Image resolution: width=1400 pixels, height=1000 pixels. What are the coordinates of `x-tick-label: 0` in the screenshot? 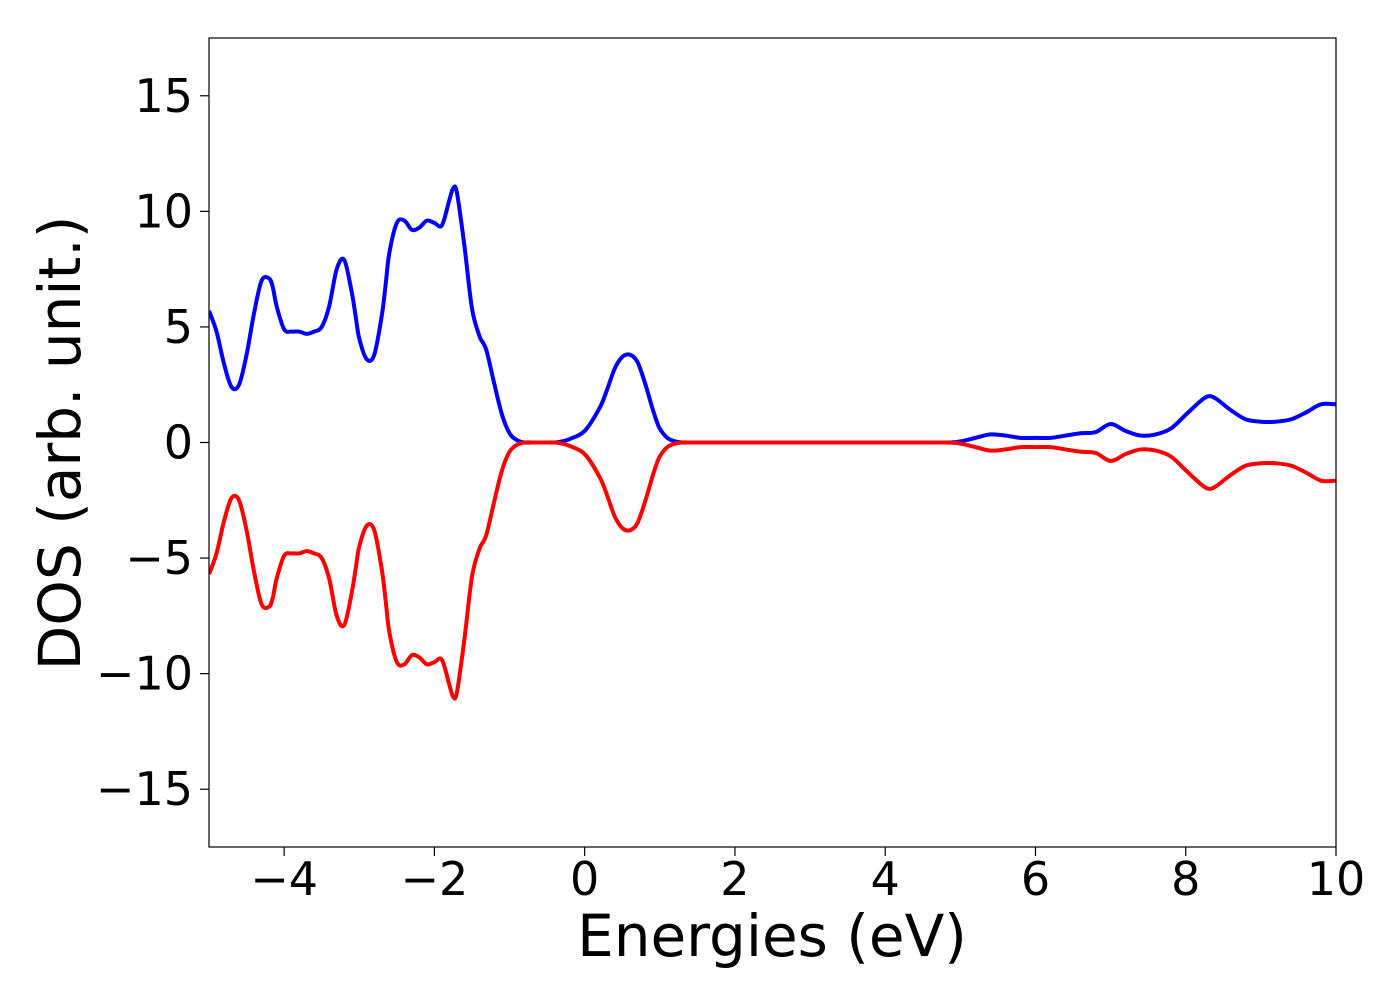 It's located at (584, 879).